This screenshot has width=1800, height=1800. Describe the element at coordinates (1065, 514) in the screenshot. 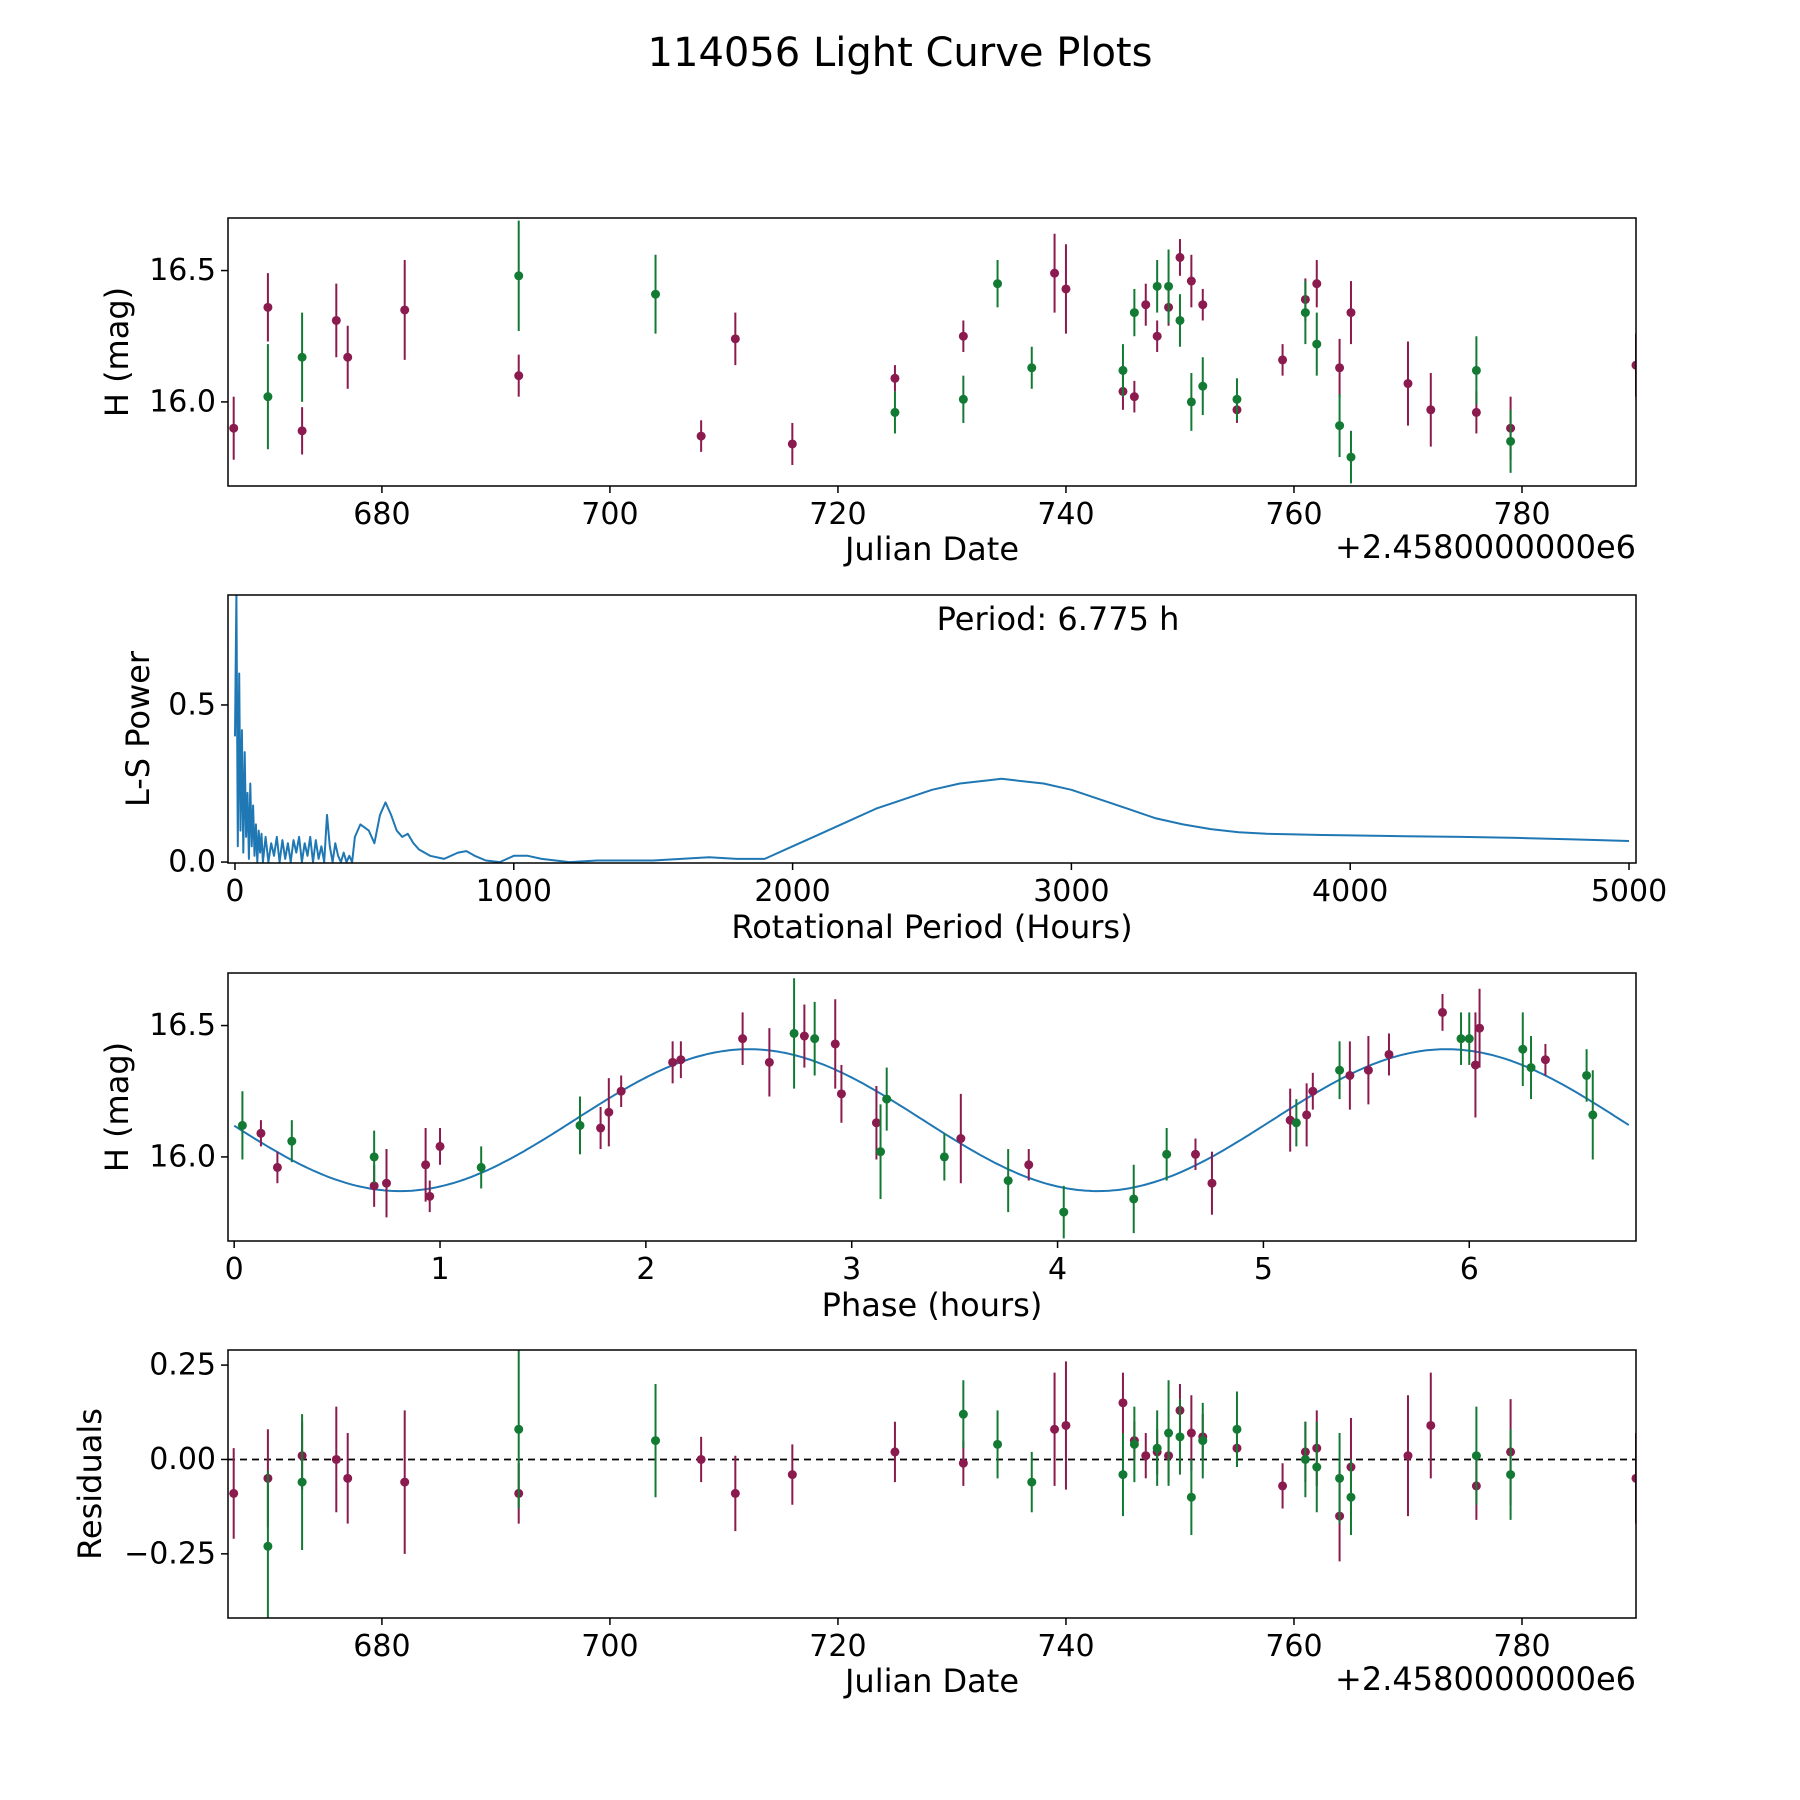

I see `lightcurve-x-tick-label: 740` at that location.